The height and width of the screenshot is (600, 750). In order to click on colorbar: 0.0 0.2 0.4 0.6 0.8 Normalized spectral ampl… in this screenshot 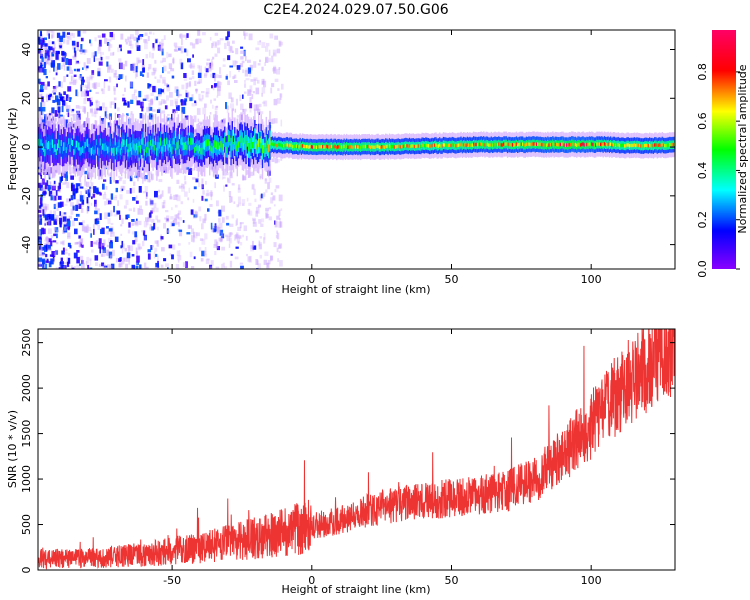, I will do `click(722, 154)`.